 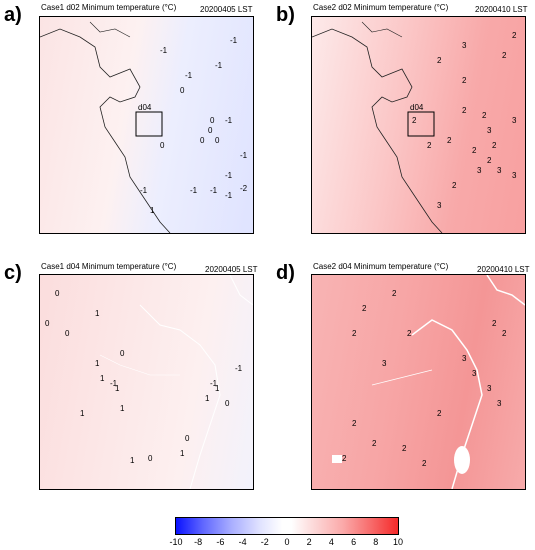 I want to click on panel-letter: a), so click(x=13, y=15).